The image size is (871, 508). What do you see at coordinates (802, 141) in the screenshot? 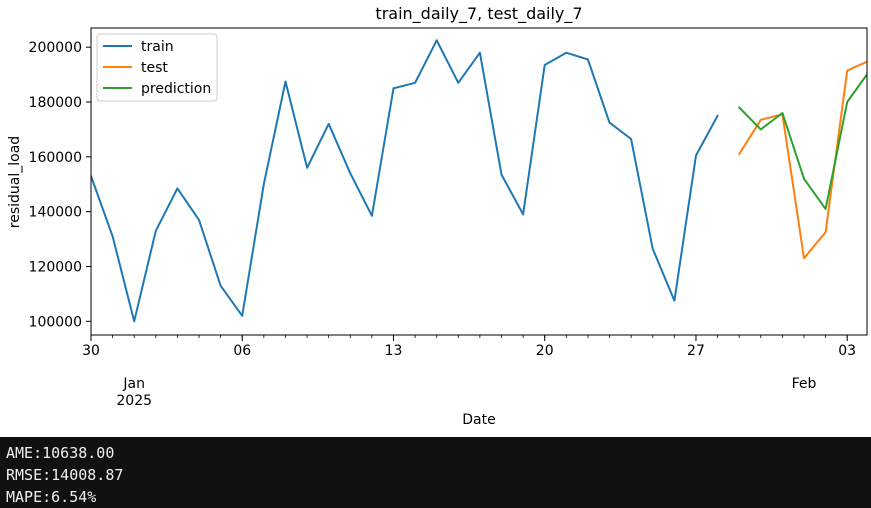
I see `series-line-prediction` at bounding box center [802, 141].